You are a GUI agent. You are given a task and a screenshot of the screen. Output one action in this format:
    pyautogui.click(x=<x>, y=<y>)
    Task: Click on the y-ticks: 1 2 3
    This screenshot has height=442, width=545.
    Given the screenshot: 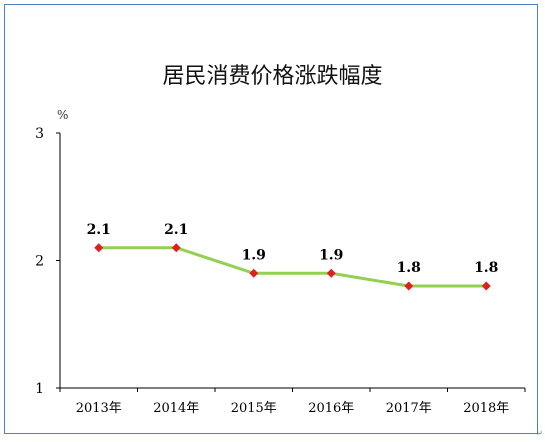 What is the action you would take?
    pyautogui.click(x=47, y=261)
    